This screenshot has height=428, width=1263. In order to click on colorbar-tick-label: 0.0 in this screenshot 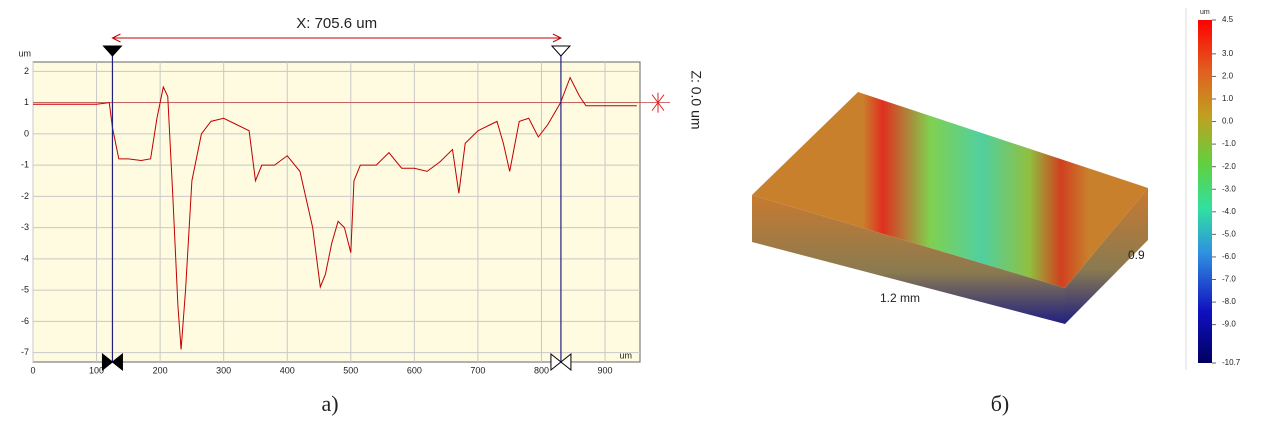, I will do `click(1228, 121)`.